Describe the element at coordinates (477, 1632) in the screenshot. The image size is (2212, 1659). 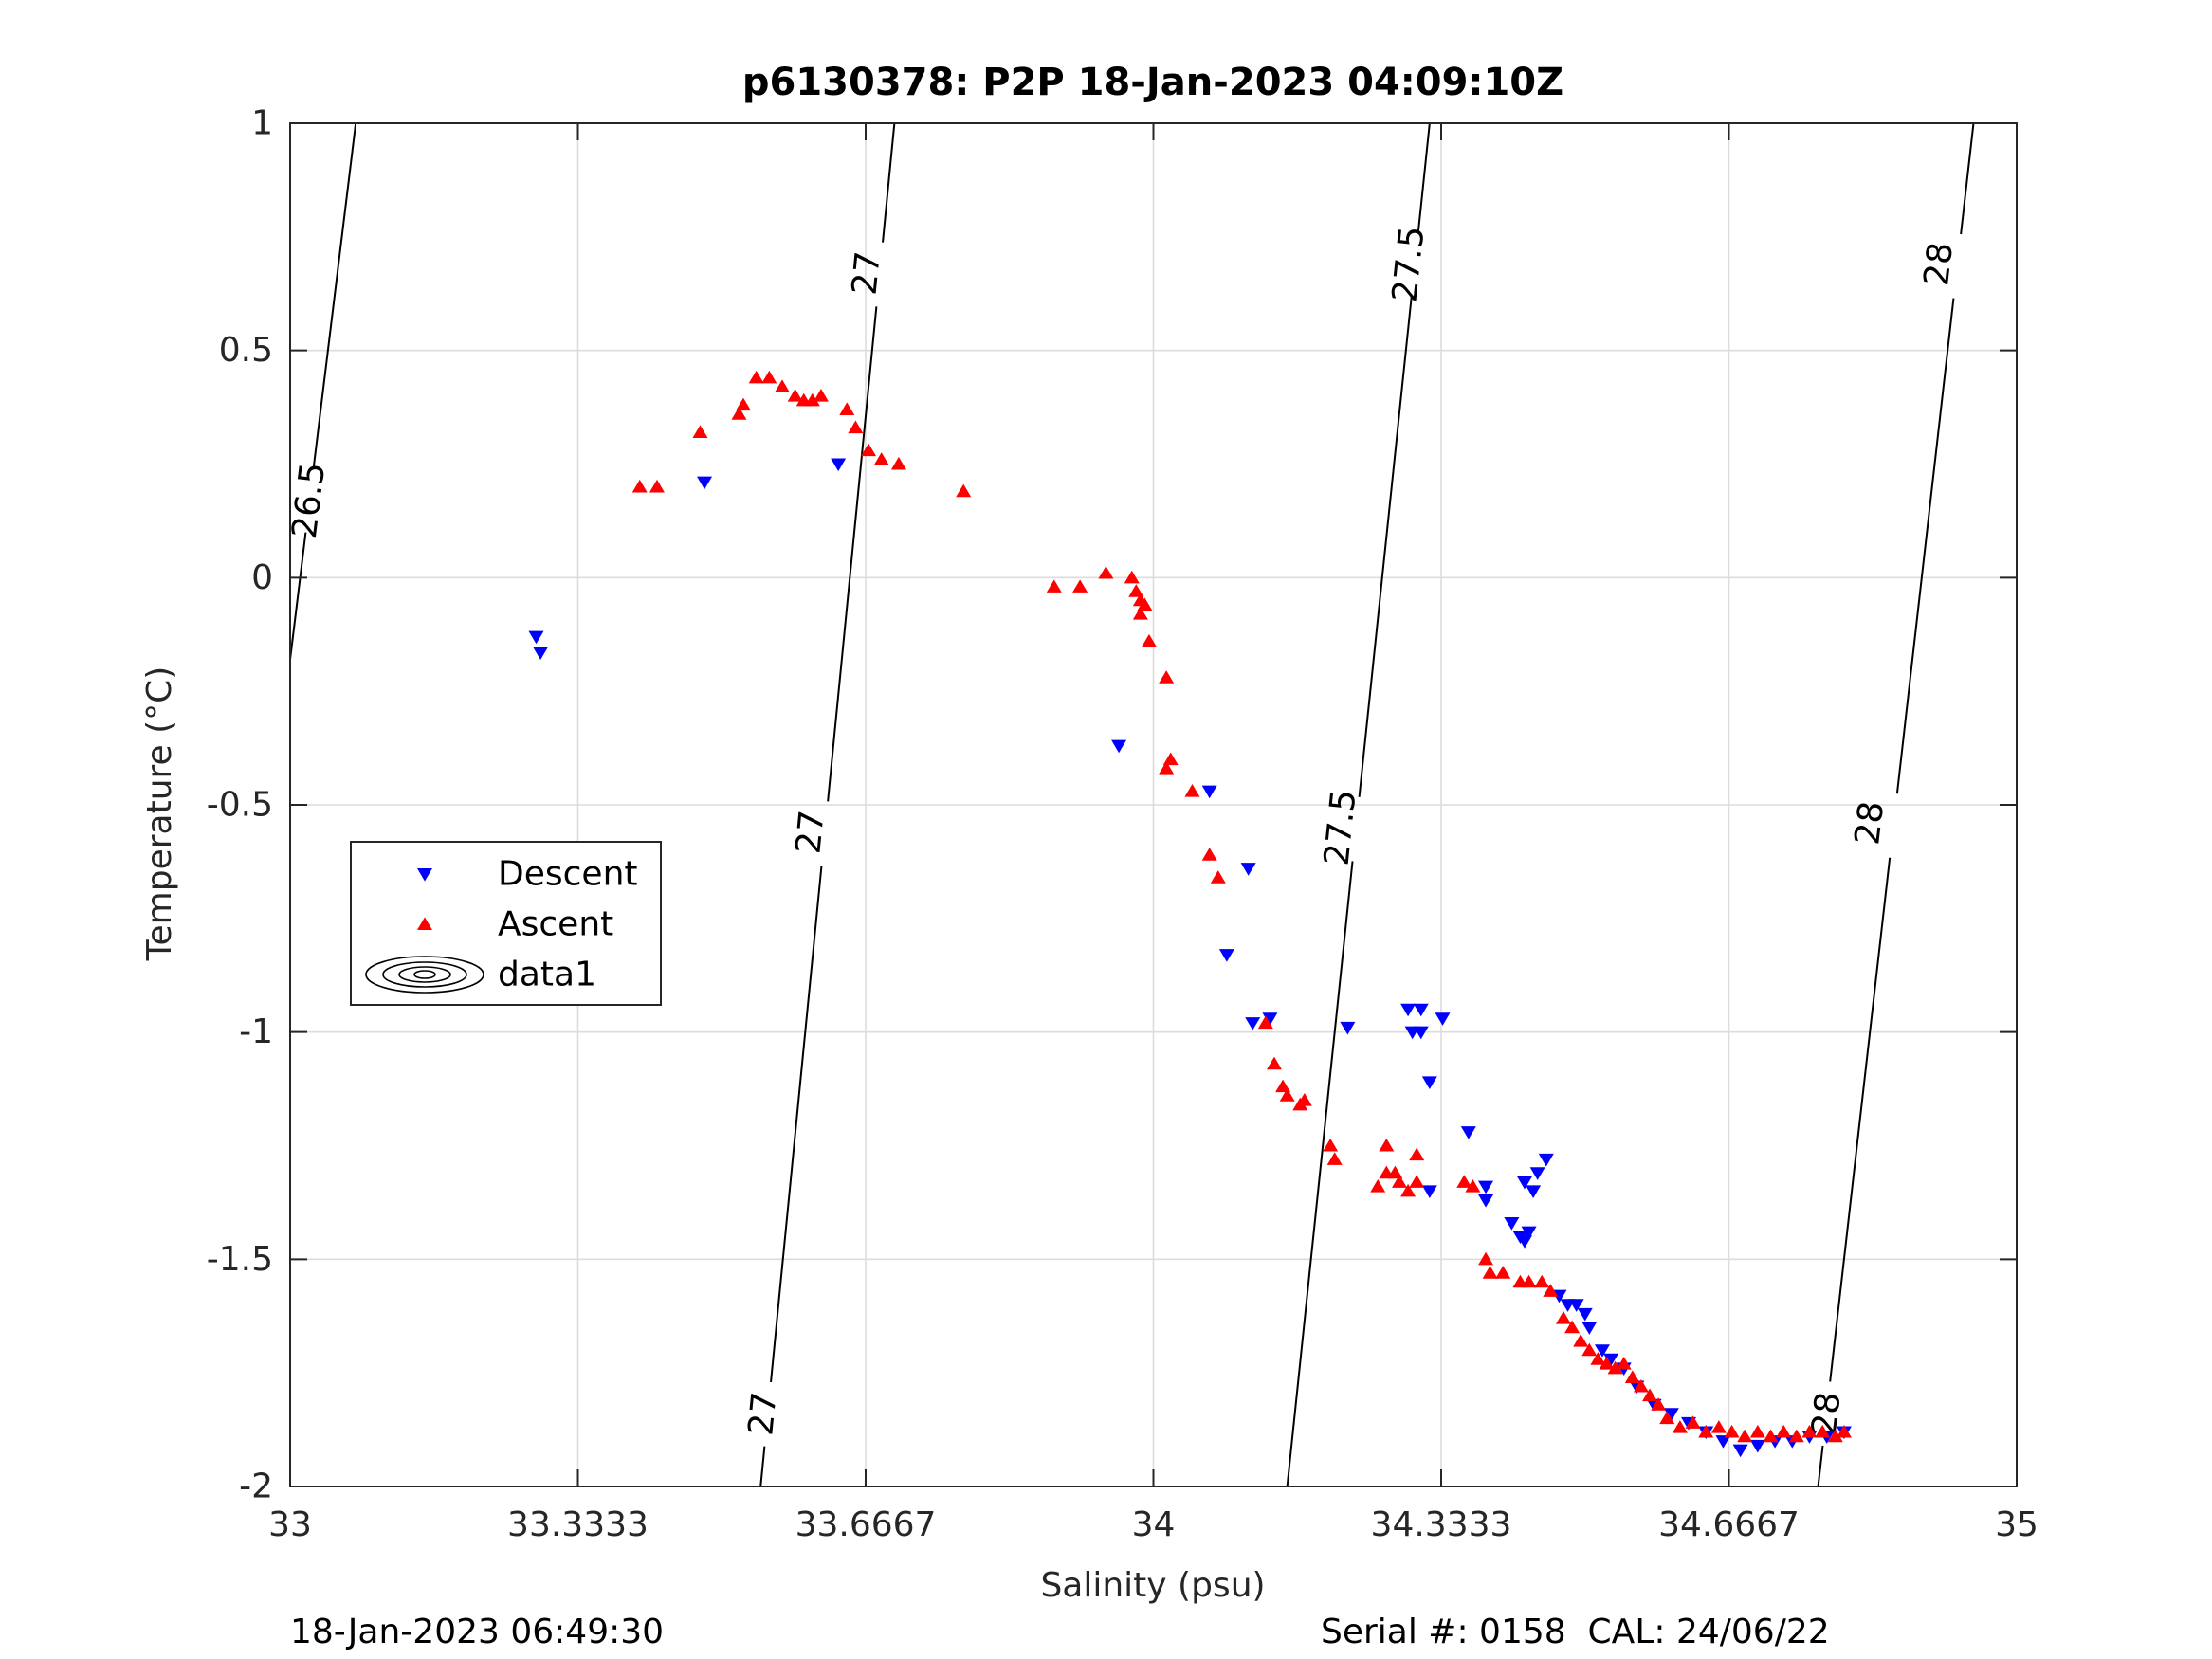
I see `footer-timestamp: 18-Jan-2023 06:49:30` at that location.